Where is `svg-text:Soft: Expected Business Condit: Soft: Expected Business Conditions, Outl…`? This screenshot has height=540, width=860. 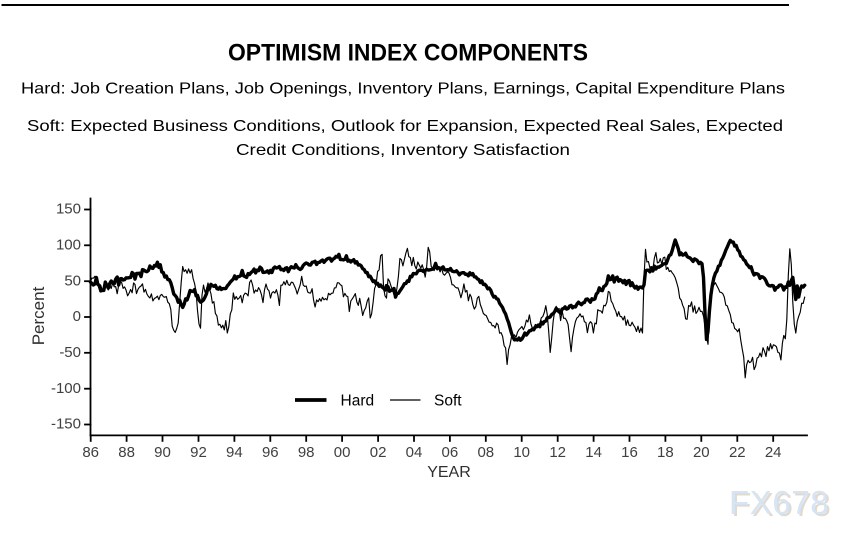
svg-text:Soft: Expected Business Condit: Soft: Expected Business Conditions, Outl… is located at coordinates (405, 126).